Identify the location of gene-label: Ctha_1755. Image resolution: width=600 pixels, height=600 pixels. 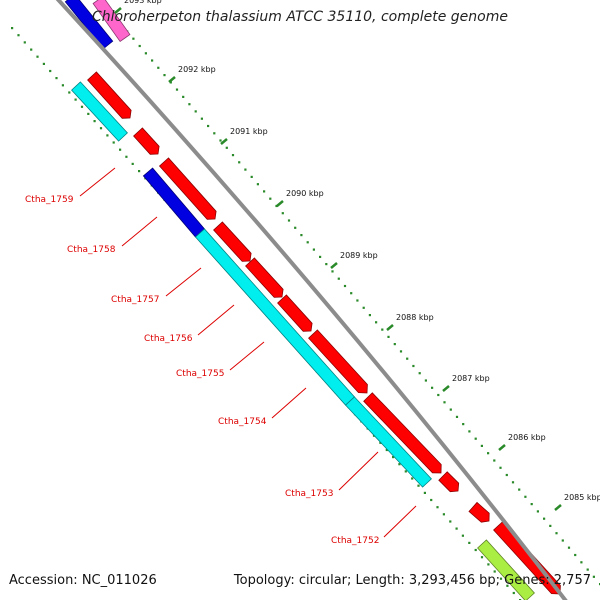
(200, 374).